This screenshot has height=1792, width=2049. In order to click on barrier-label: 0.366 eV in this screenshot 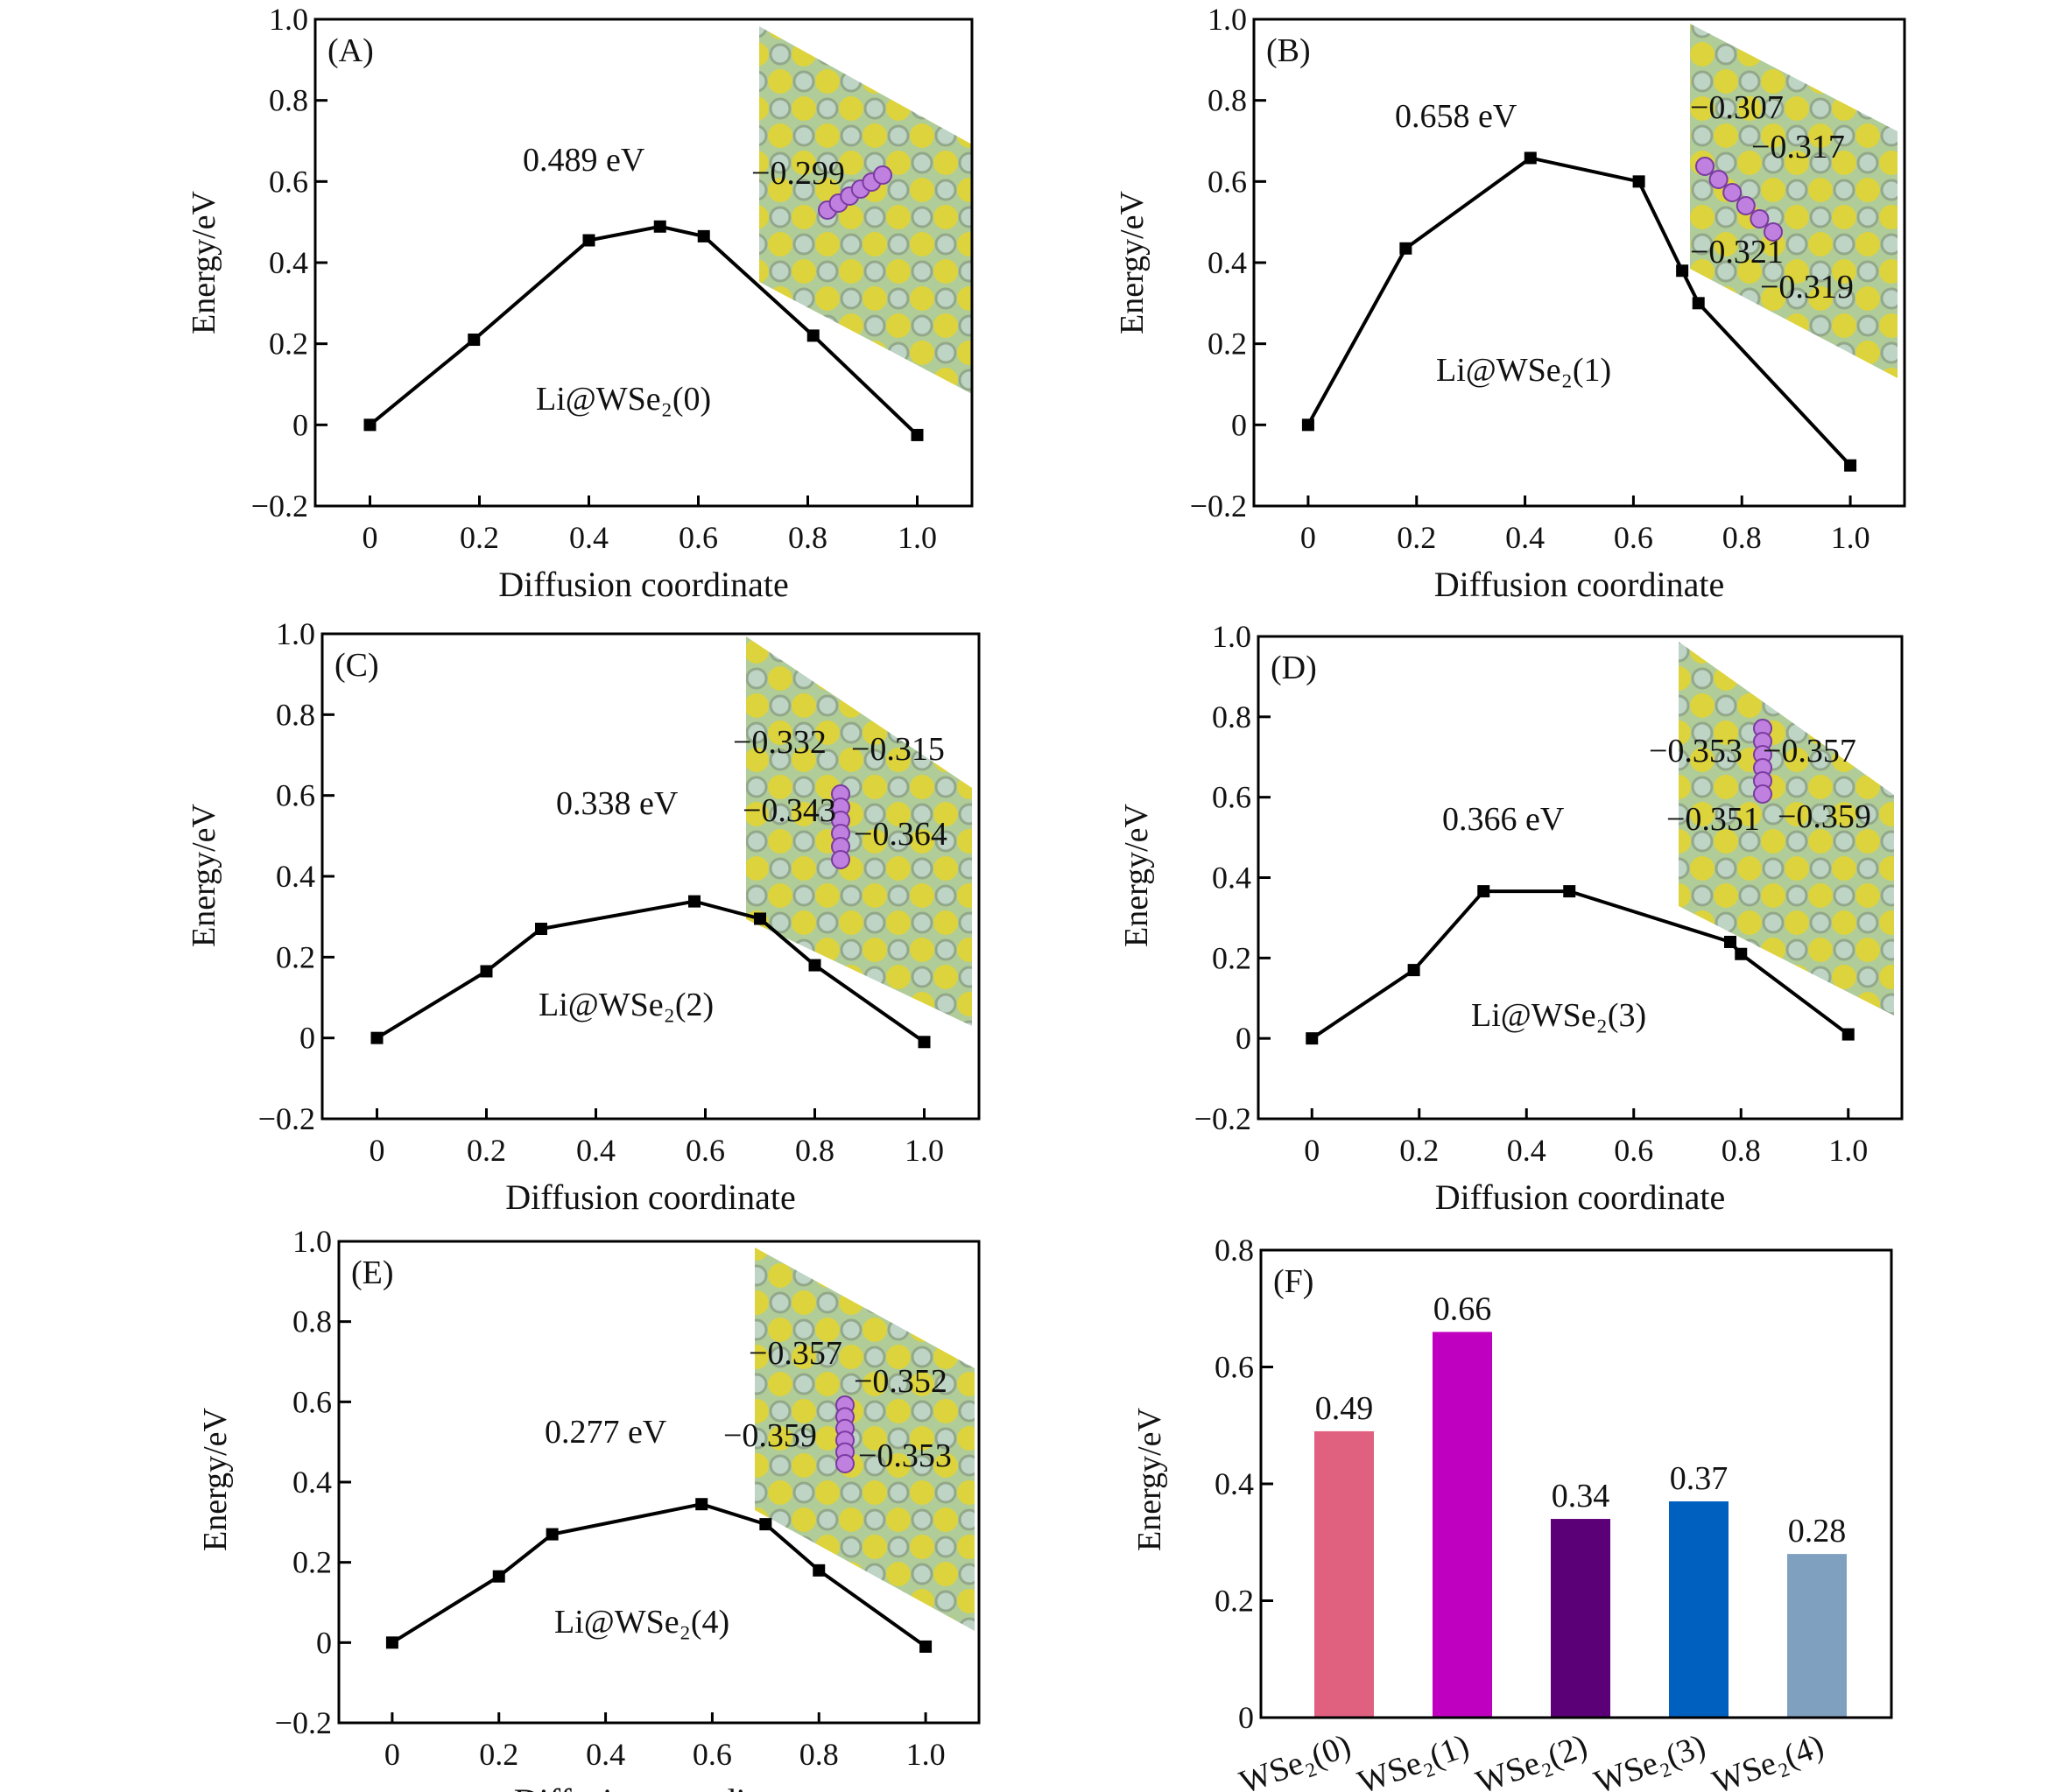, I will do `click(1503, 819)`.